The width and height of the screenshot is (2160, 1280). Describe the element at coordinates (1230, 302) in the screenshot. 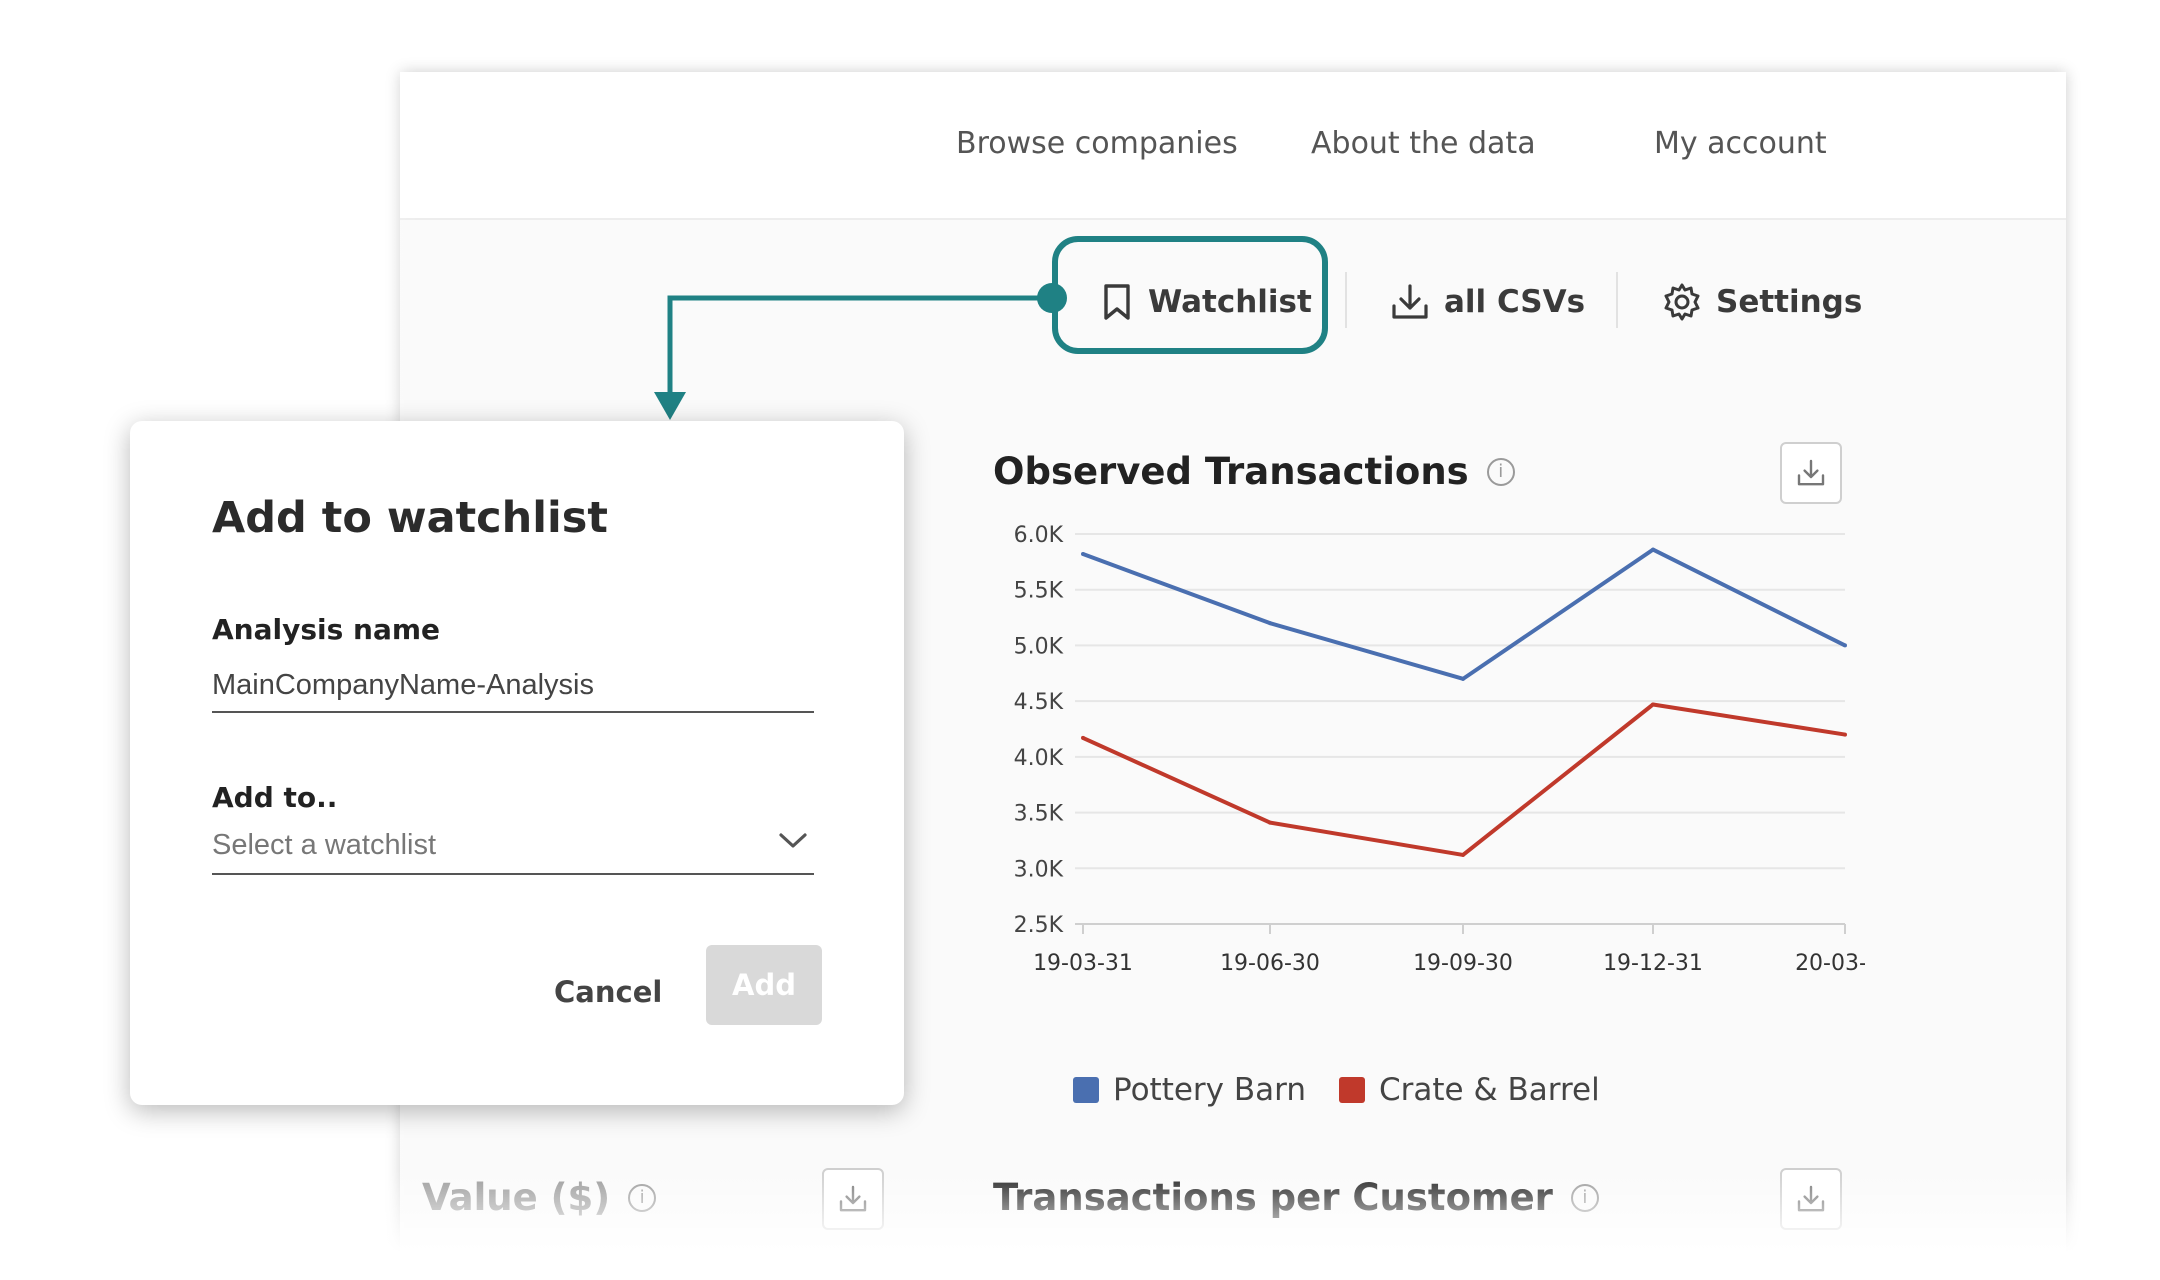

I see `watchlist-label: Watchlist` at that location.